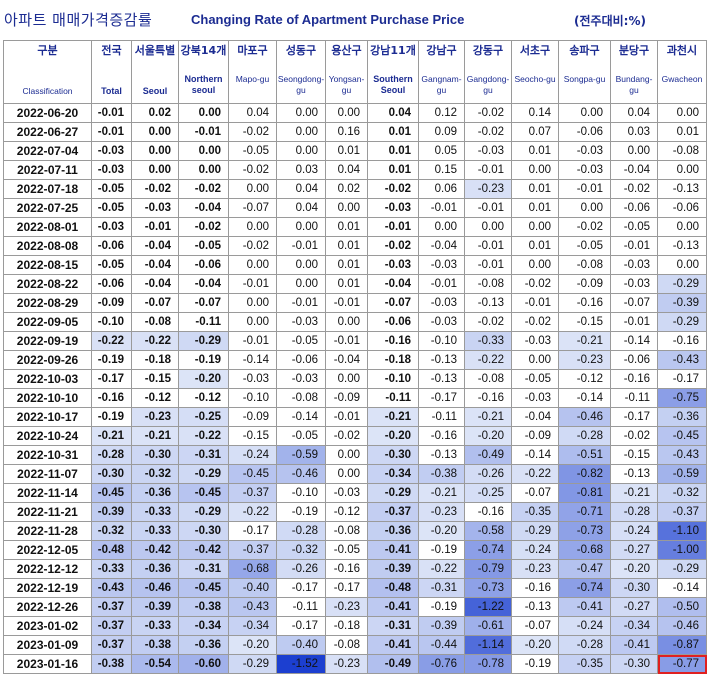 This screenshot has width=707, height=674. I want to click on value-cell: -0.58, so click(488, 531).